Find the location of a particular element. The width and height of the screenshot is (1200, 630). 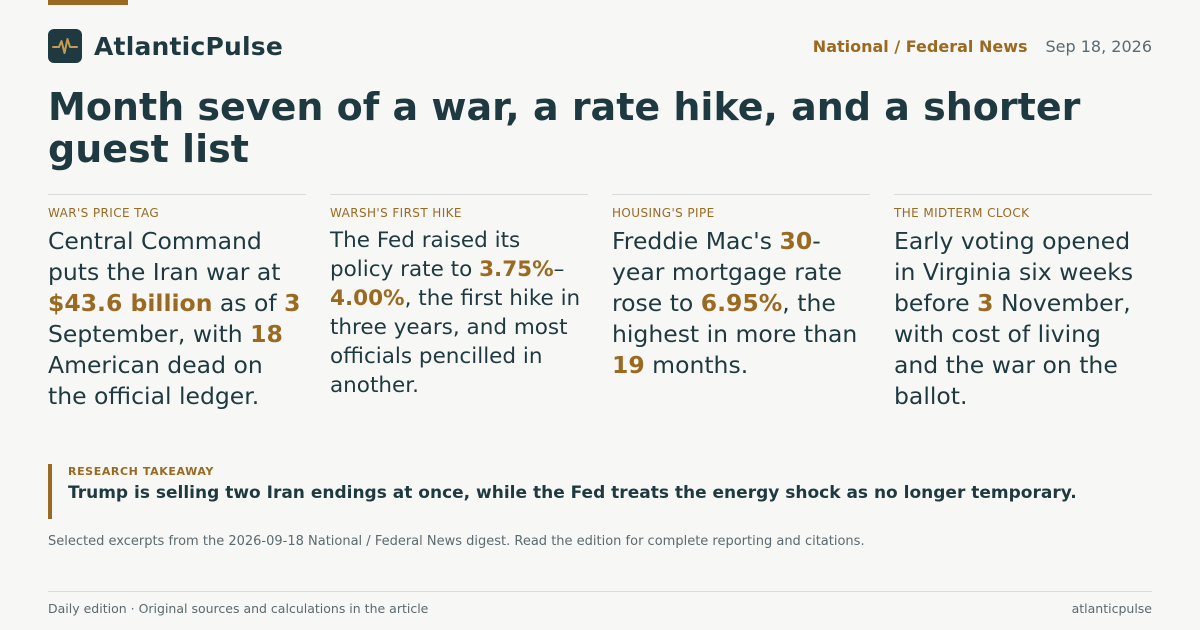

body-text: Central Command puts the Iran war at is located at coordinates (164, 256).